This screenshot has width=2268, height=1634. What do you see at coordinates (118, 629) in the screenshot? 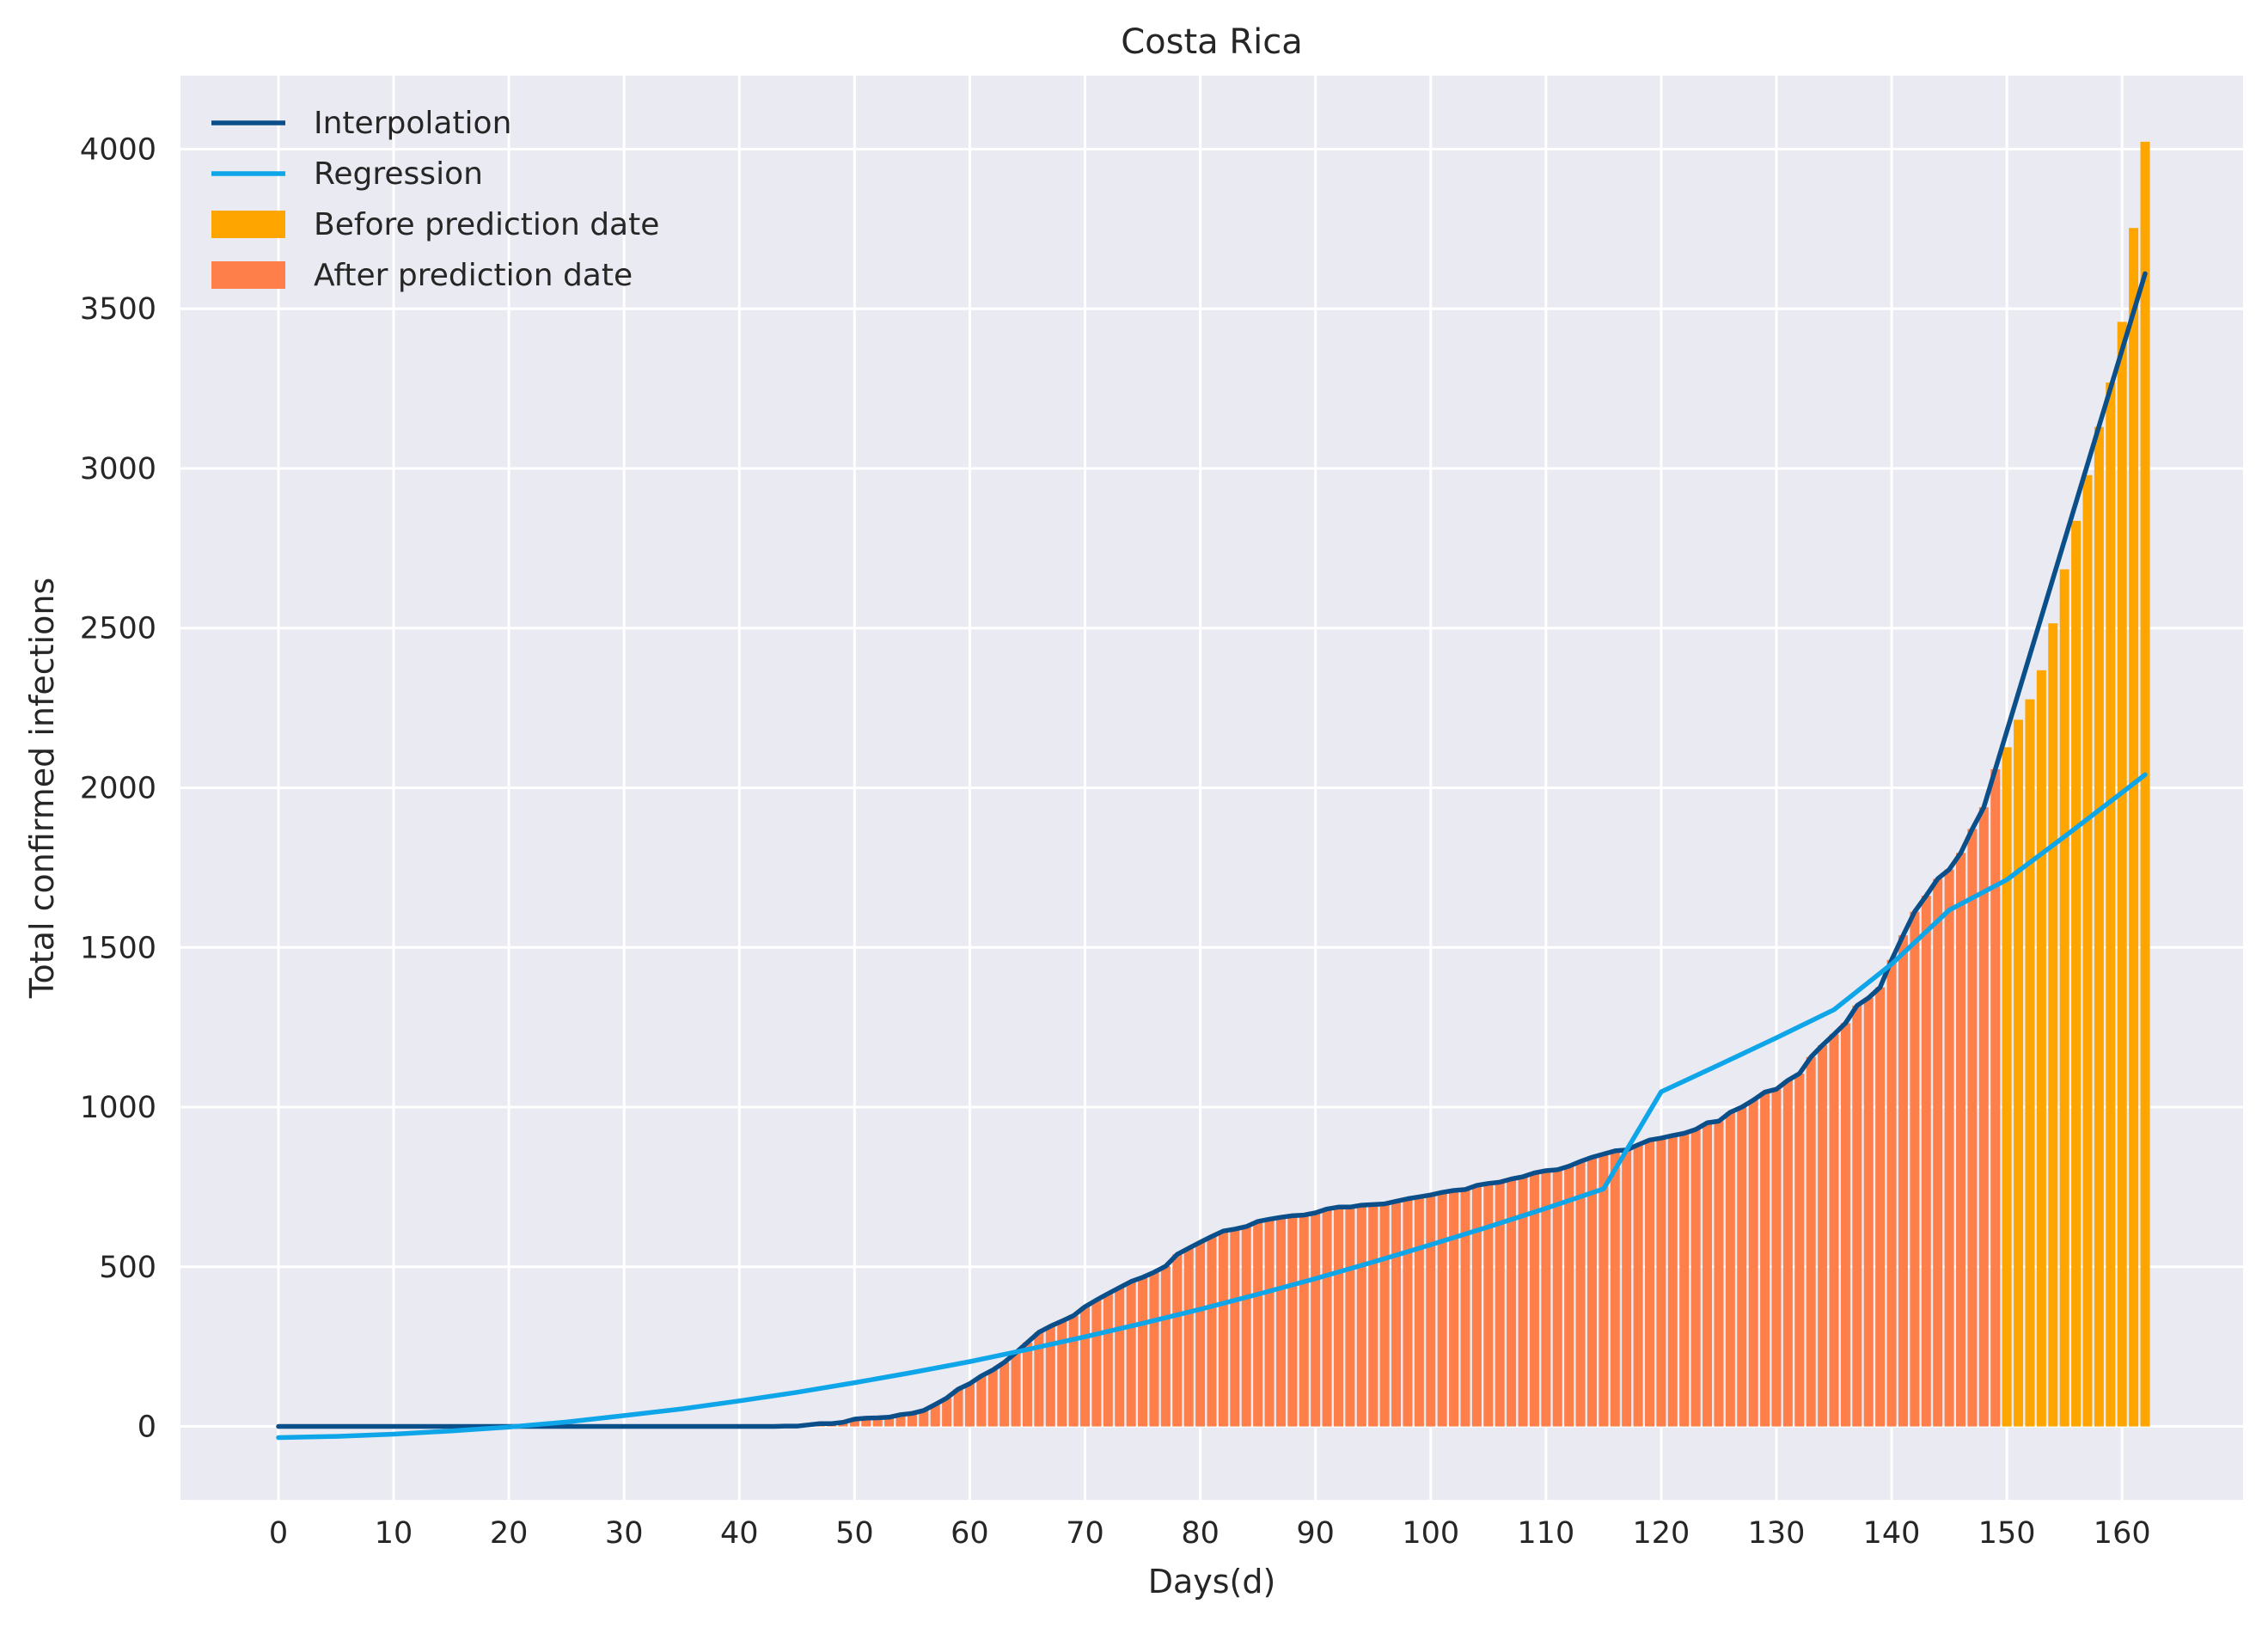
I see `y-tick-label: 2500` at bounding box center [118, 629].